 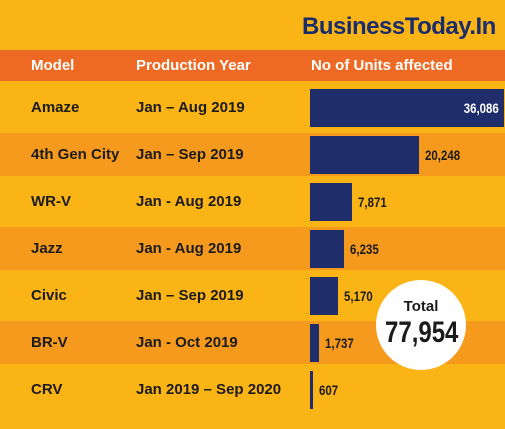 What do you see at coordinates (190, 107) in the screenshot?
I see `production-year-label: Jan – Aug 2019` at bounding box center [190, 107].